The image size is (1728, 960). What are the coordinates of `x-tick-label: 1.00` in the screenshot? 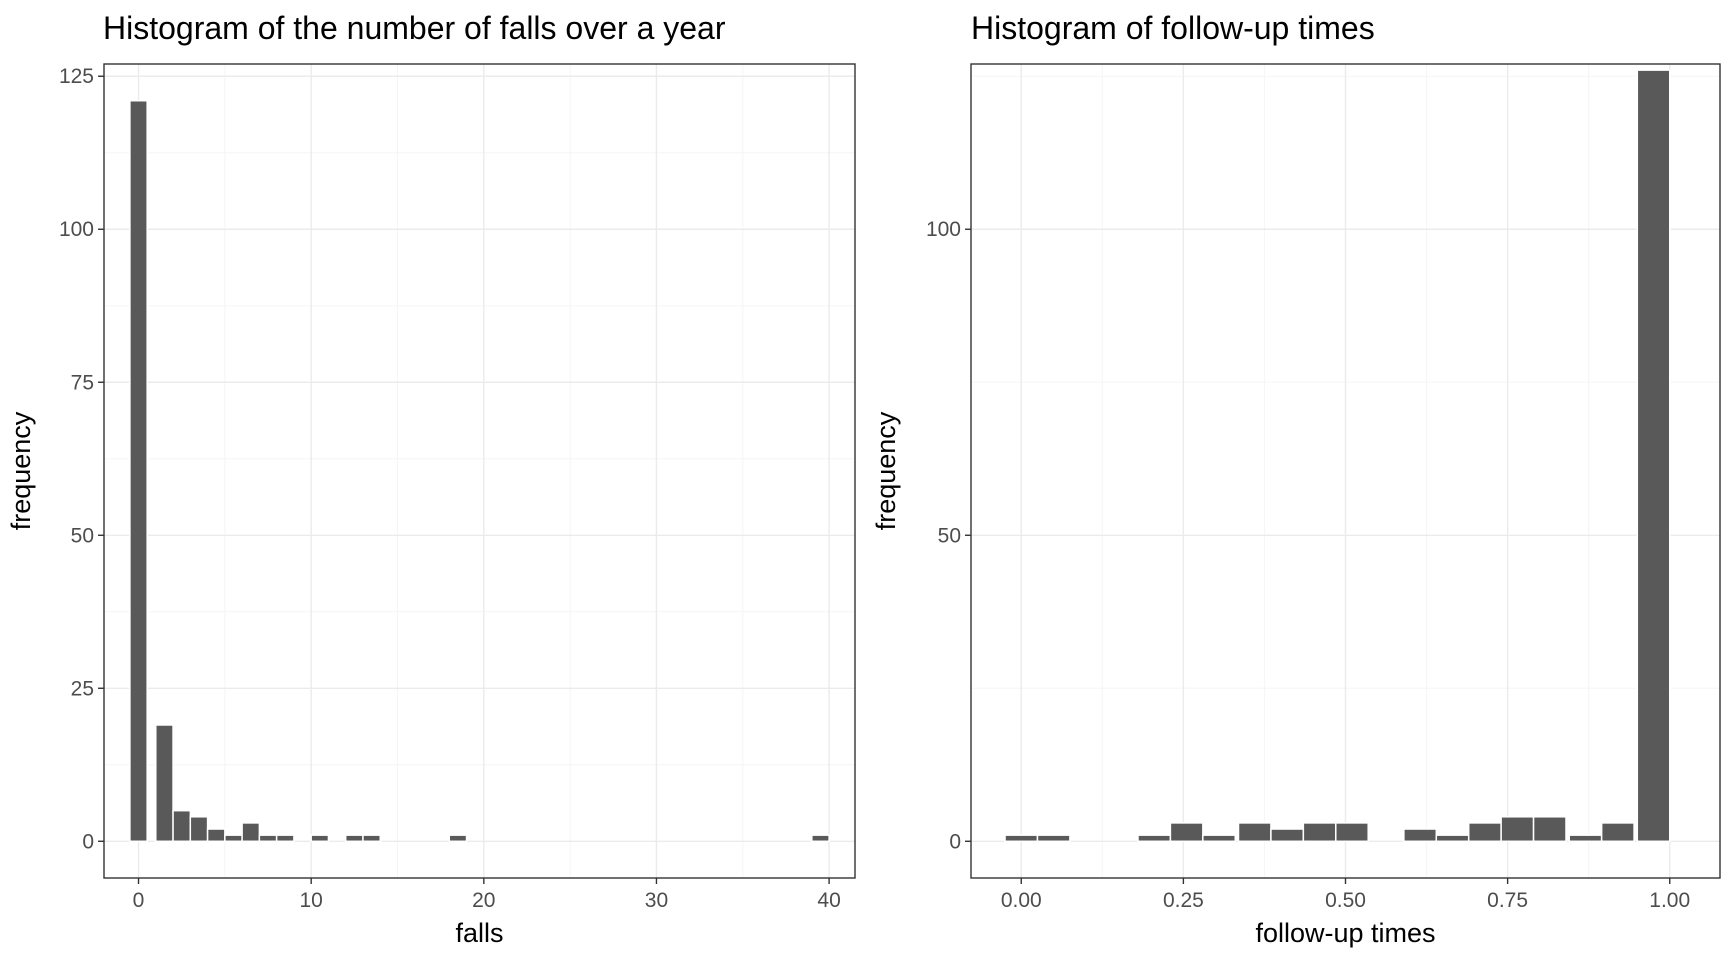 It's located at (1669, 900).